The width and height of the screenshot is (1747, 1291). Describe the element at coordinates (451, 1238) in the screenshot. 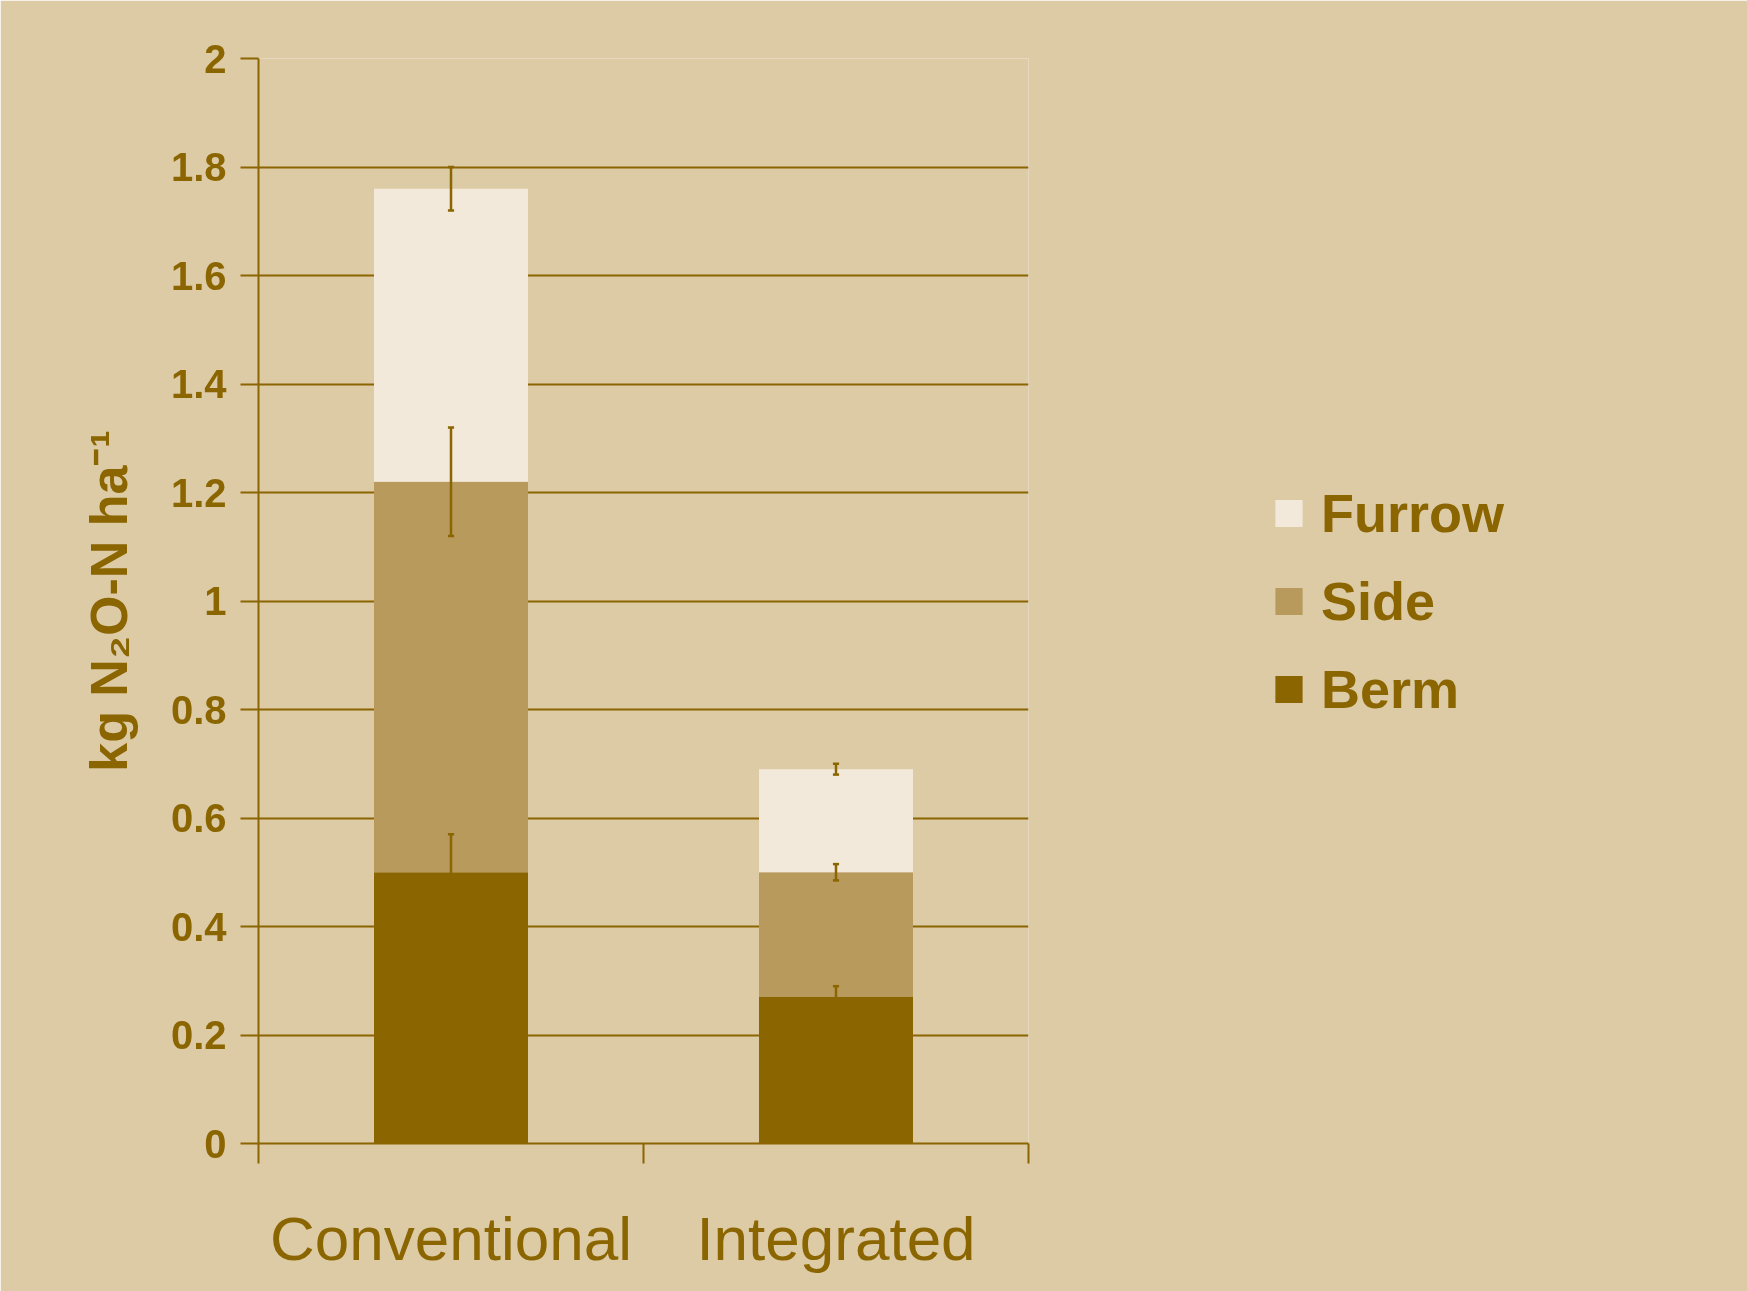

I see `x-tick-label: Conventional` at that location.